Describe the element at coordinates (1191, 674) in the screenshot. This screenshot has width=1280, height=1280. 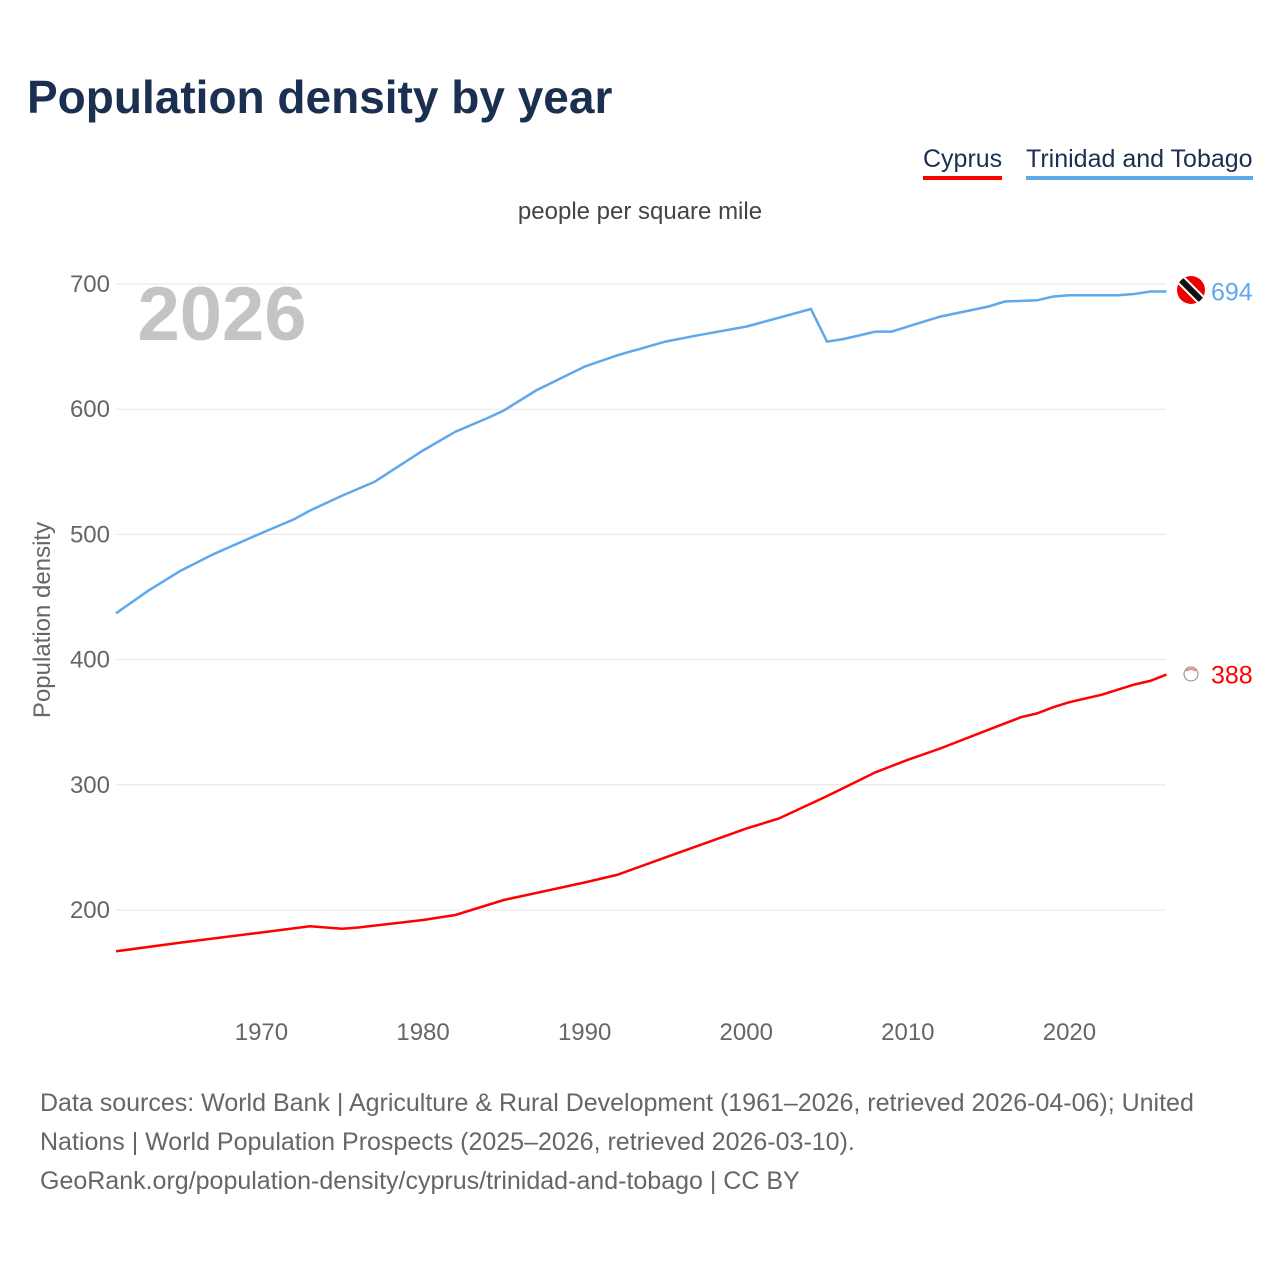
I see `flag-cyprus-icon` at that location.